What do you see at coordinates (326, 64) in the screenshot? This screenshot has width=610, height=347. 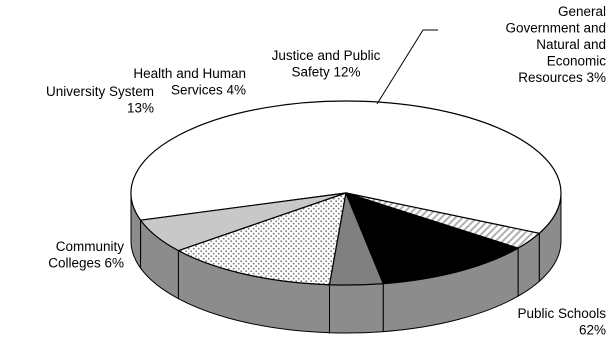 I see `slice-label: Justice and Public Safety 12%` at bounding box center [326, 64].